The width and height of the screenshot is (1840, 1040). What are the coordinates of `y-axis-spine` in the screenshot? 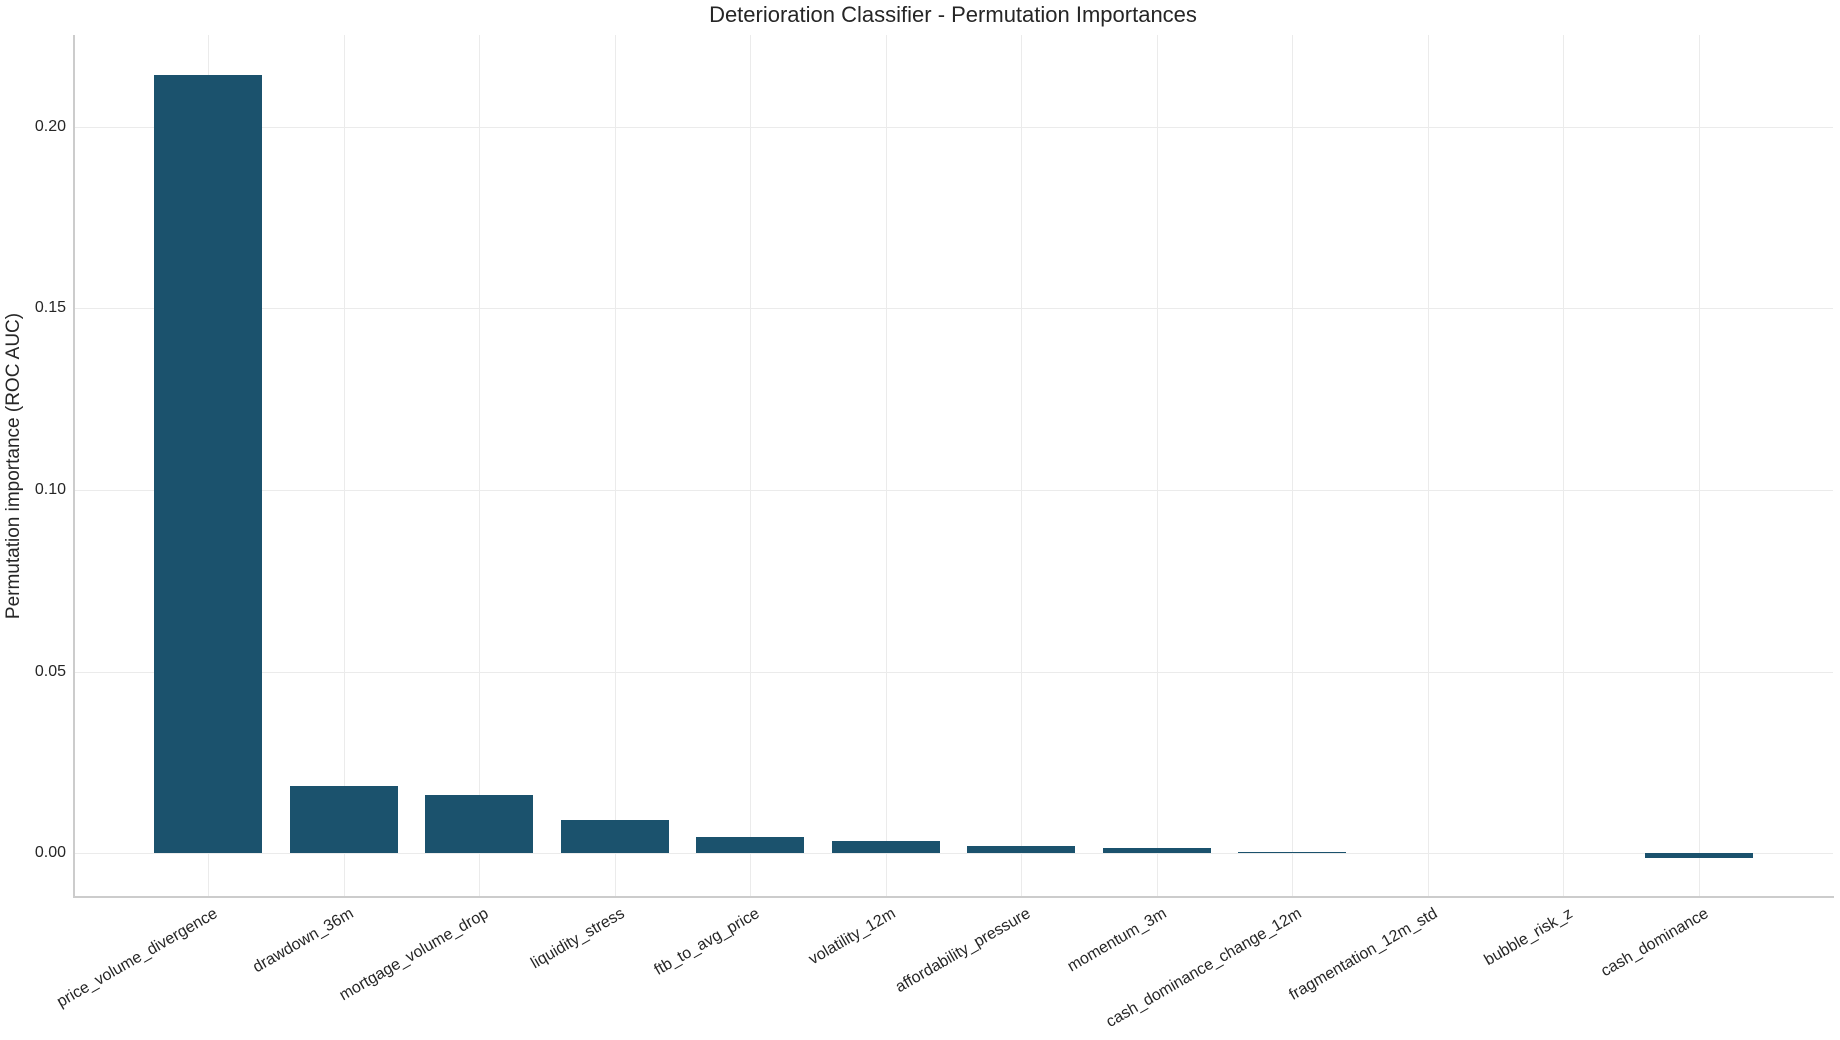 It's located at (74, 466).